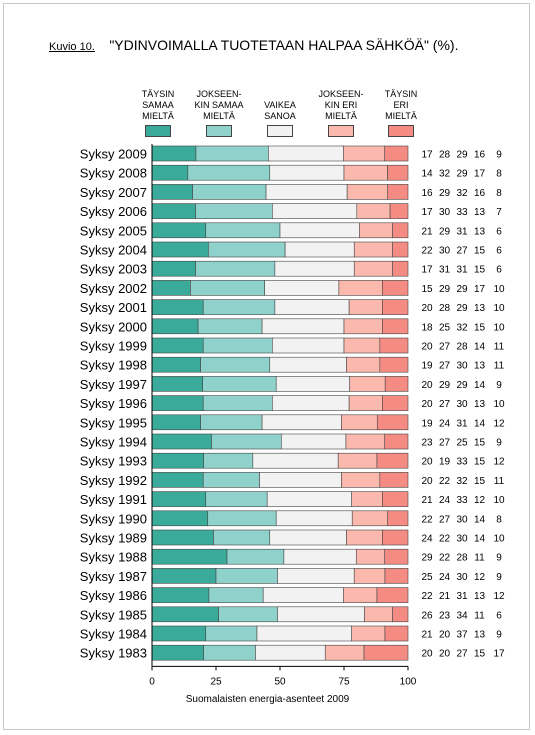  I want to click on row-label: Syksy 1986, so click(113, 595).